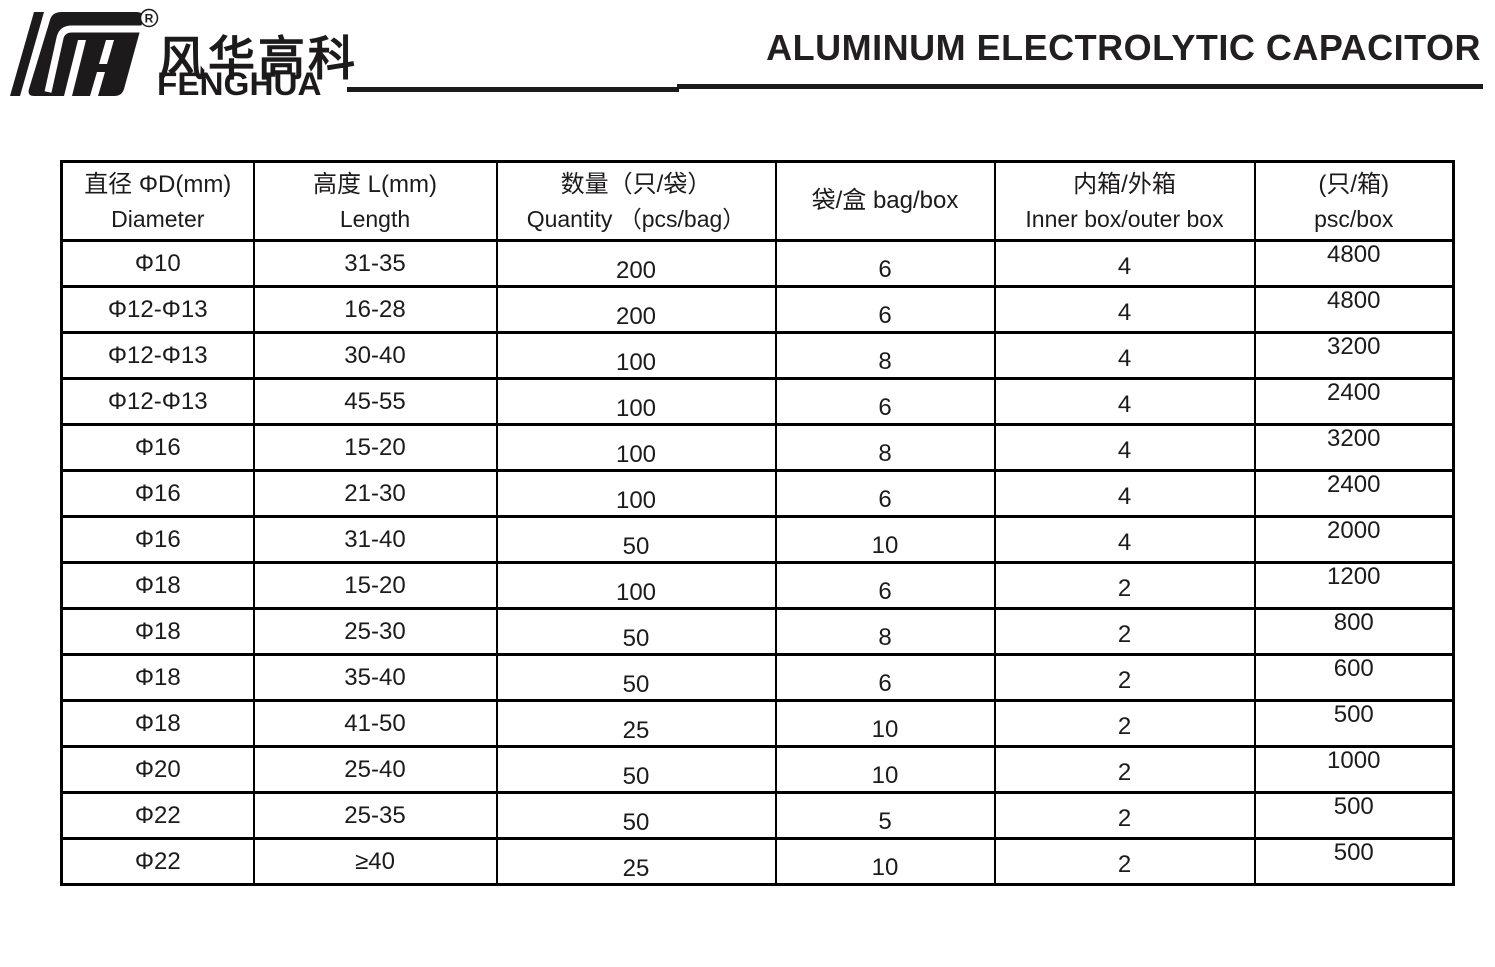 This screenshot has width=1495, height=967. What do you see at coordinates (1123, 47) in the screenshot?
I see `page-title: ALUMINUM ELECTROLYTIC CAPACITOR` at bounding box center [1123, 47].